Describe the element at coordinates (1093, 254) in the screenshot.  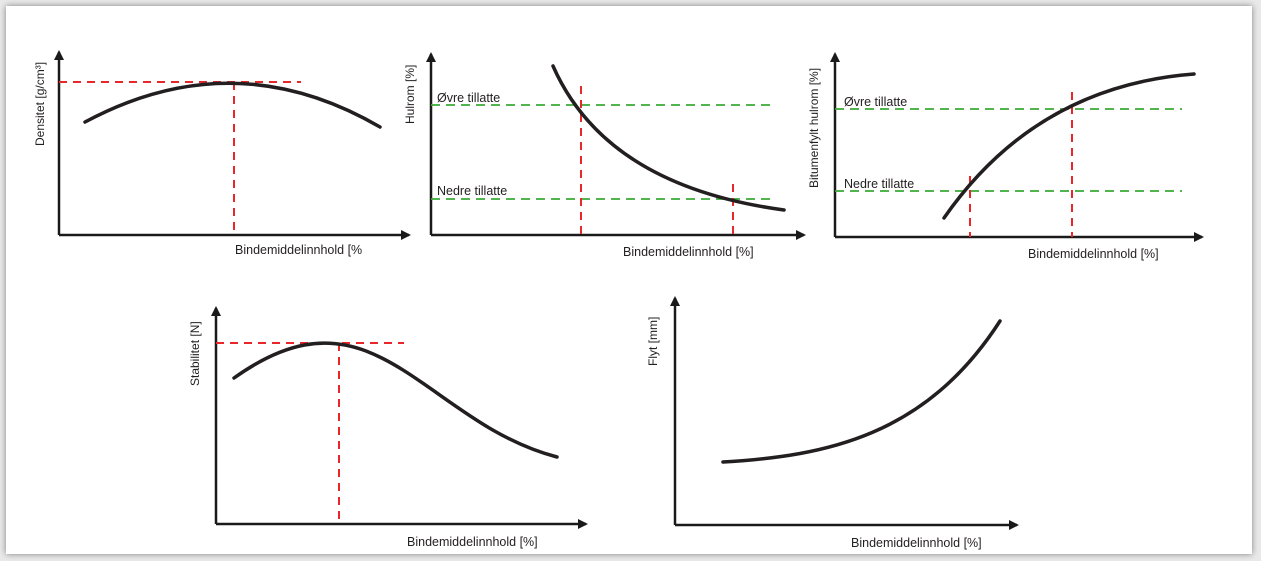
I see `bitumenfylt-xlabel: Bindemiddelinnhold [%]` at that location.